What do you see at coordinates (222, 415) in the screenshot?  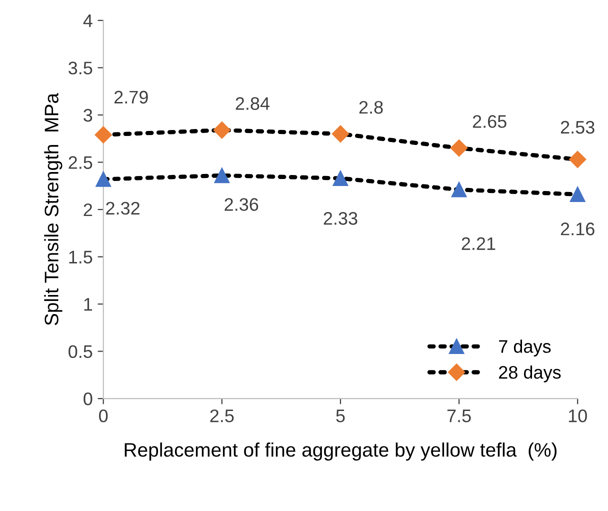 I see `x-tick-label: 2.5` at bounding box center [222, 415].